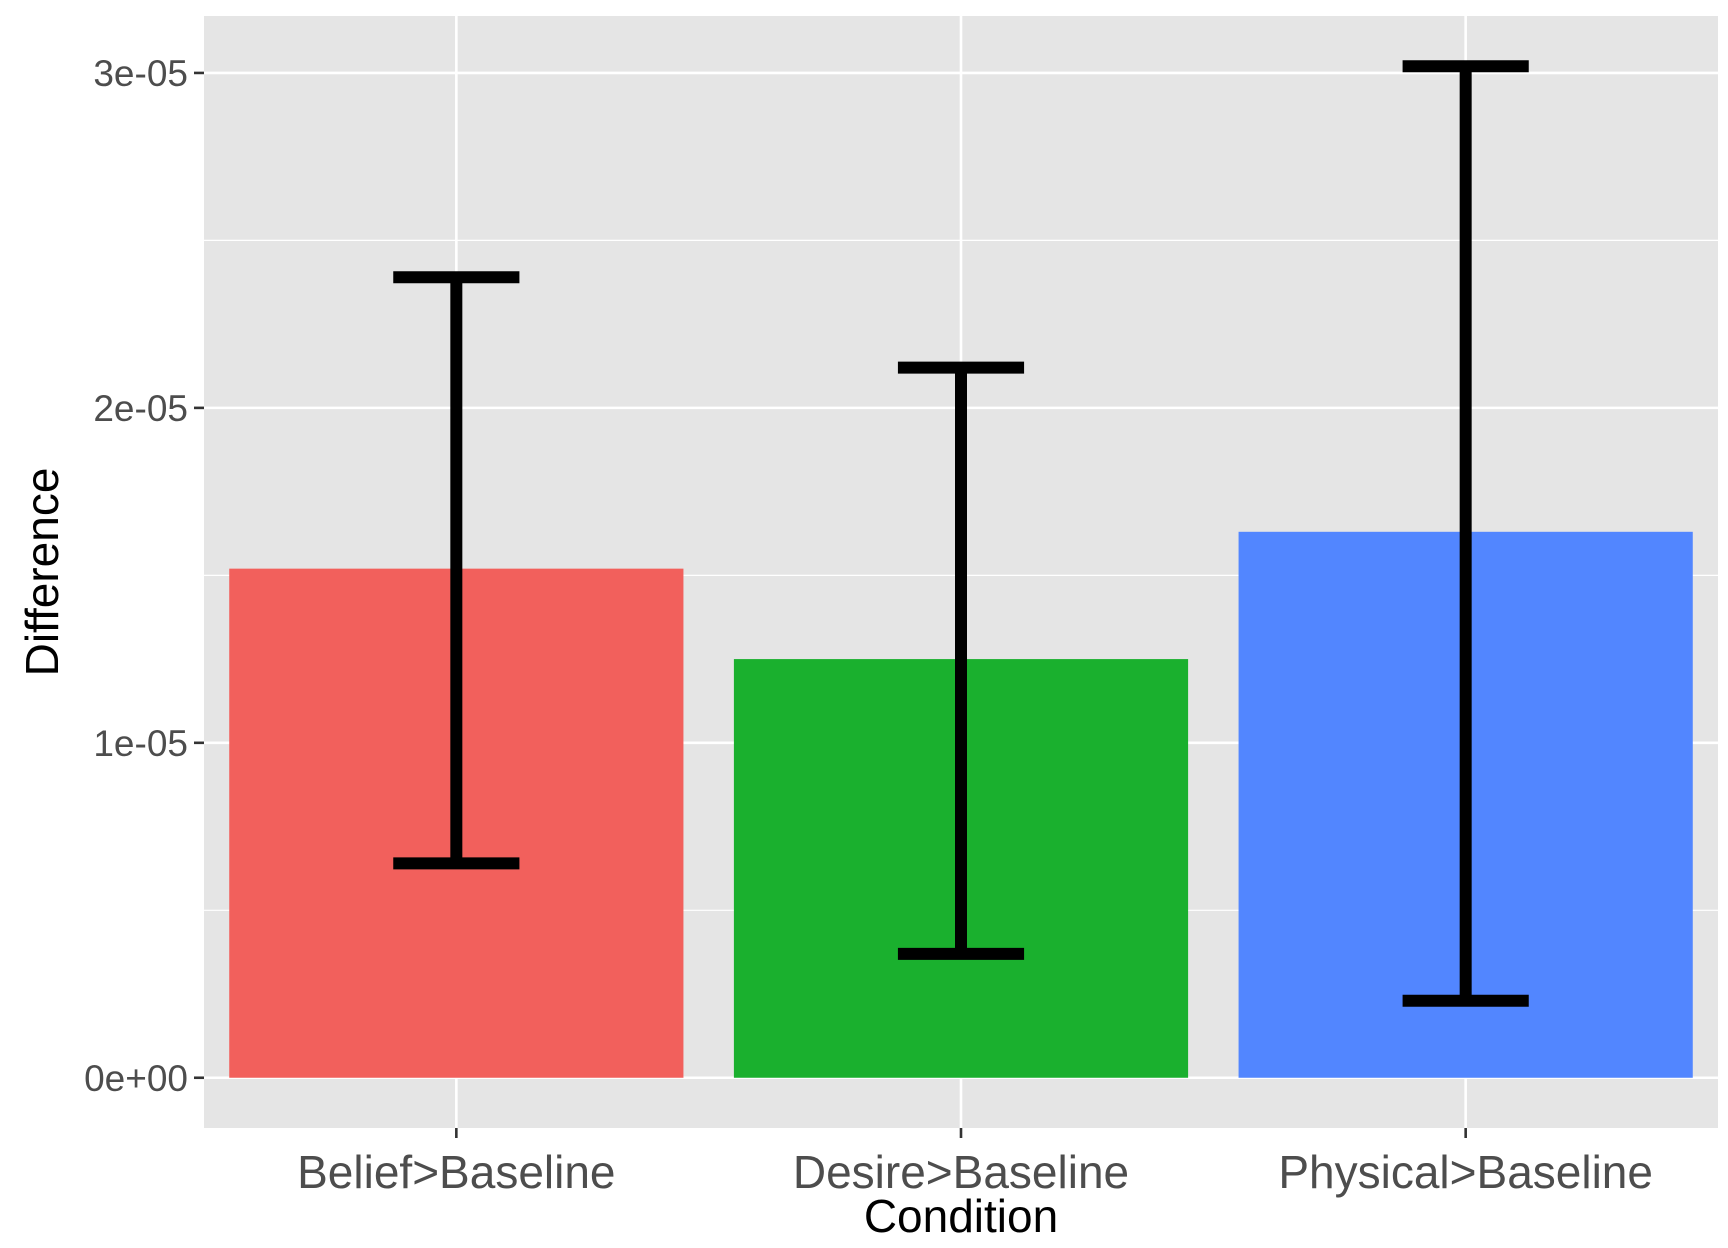 This screenshot has height=1248, width=1728. Describe the element at coordinates (1465, 1172) in the screenshot. I see `x-tick-label: Physical>Baseline` at that location.